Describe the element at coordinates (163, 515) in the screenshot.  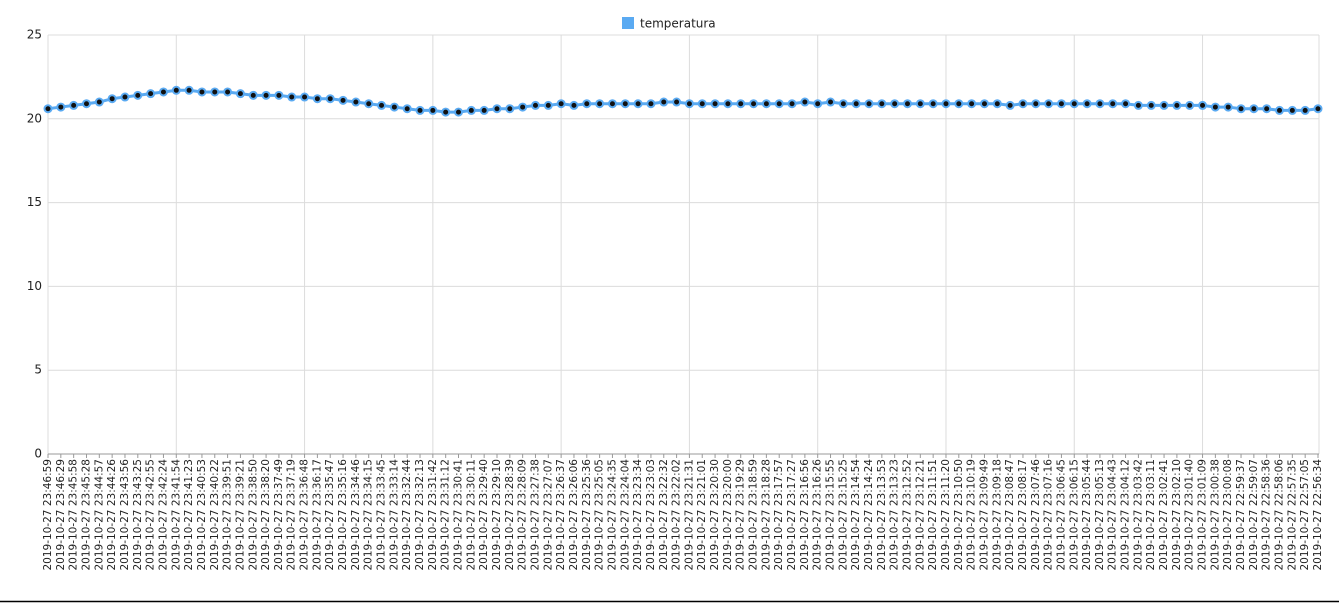
I see `x-tick-label: 2019-10-27 23:42:24` at that location.